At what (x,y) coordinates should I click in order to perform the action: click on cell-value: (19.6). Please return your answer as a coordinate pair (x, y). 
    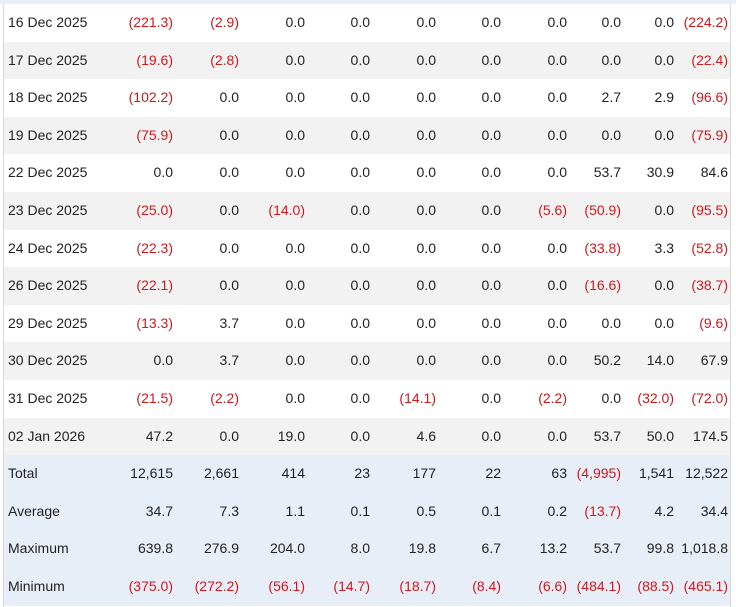
    Looking at the image, I should click on (154, 59).